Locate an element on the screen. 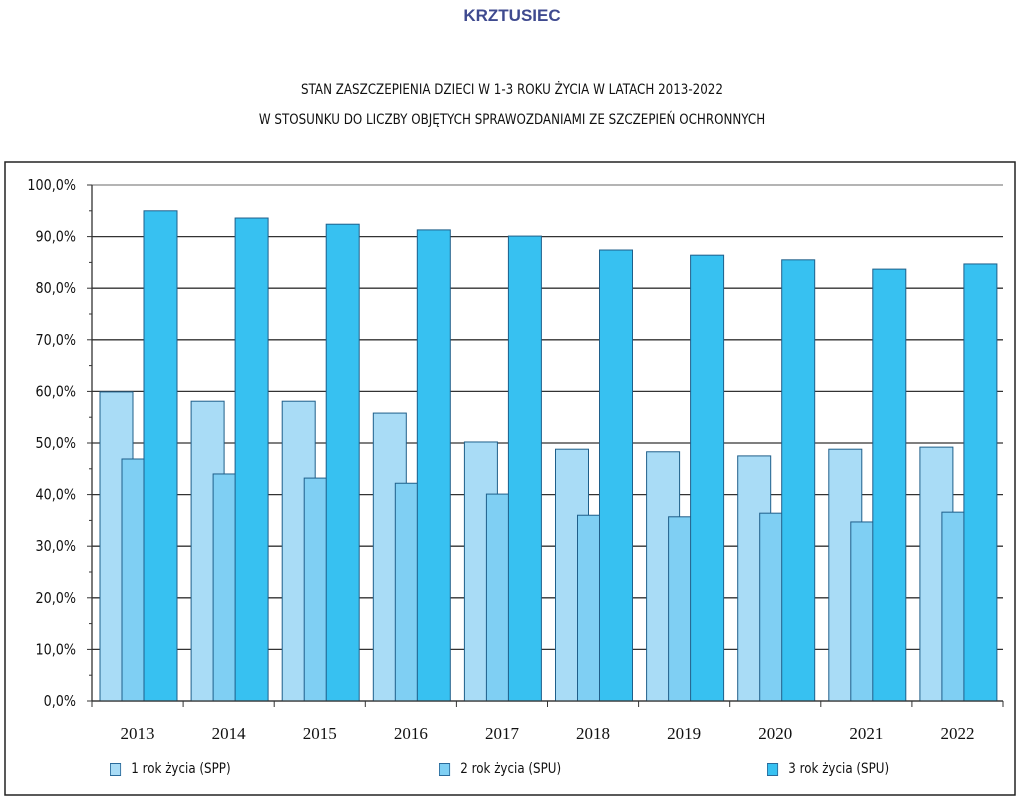 This screenshot has height=800, width=1024. legend-label: 3 rok życia (SPU) is located at coordinates (839, 769).